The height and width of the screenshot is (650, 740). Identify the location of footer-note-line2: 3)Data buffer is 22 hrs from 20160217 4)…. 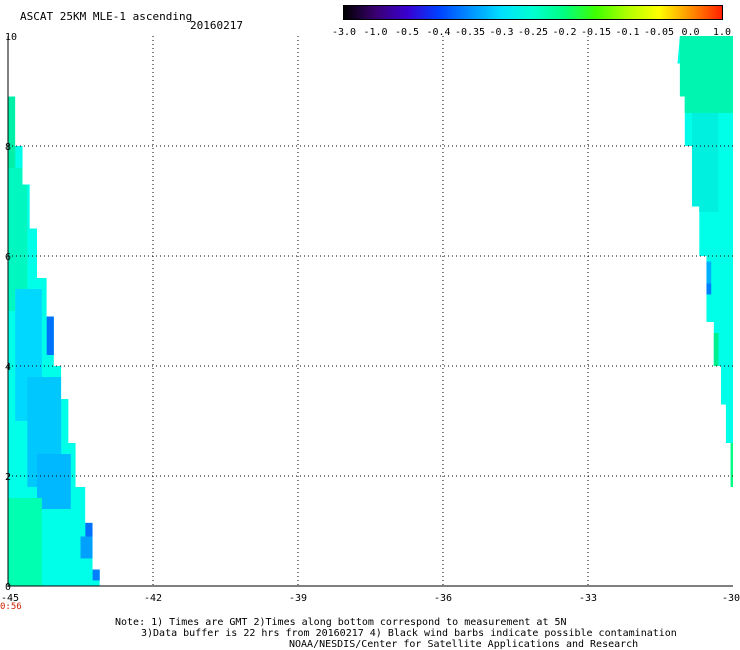
(409, 633).